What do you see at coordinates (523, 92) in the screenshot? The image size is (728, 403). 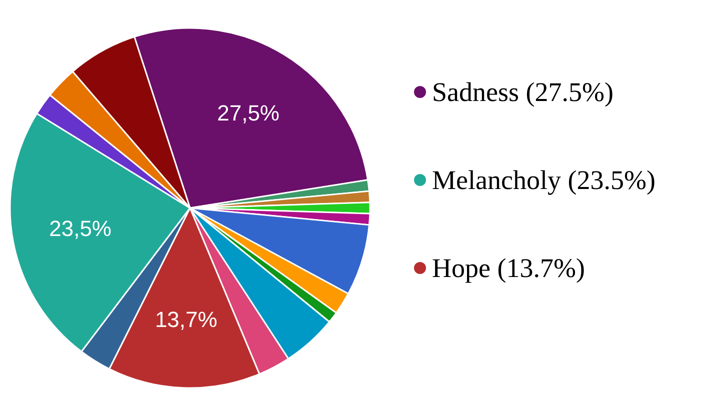 I see `legend-label: Sadness (27.5%)` at bounding box center [523, 92].